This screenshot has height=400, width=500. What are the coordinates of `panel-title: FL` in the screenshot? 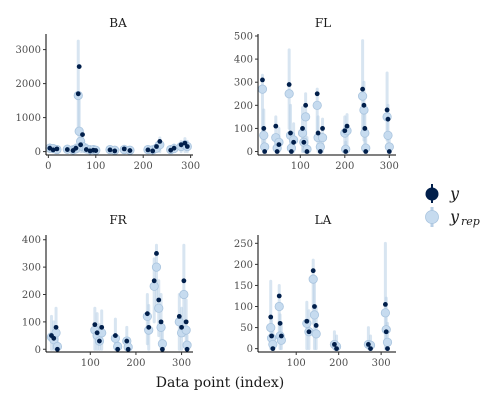 It's located at (323, 23).